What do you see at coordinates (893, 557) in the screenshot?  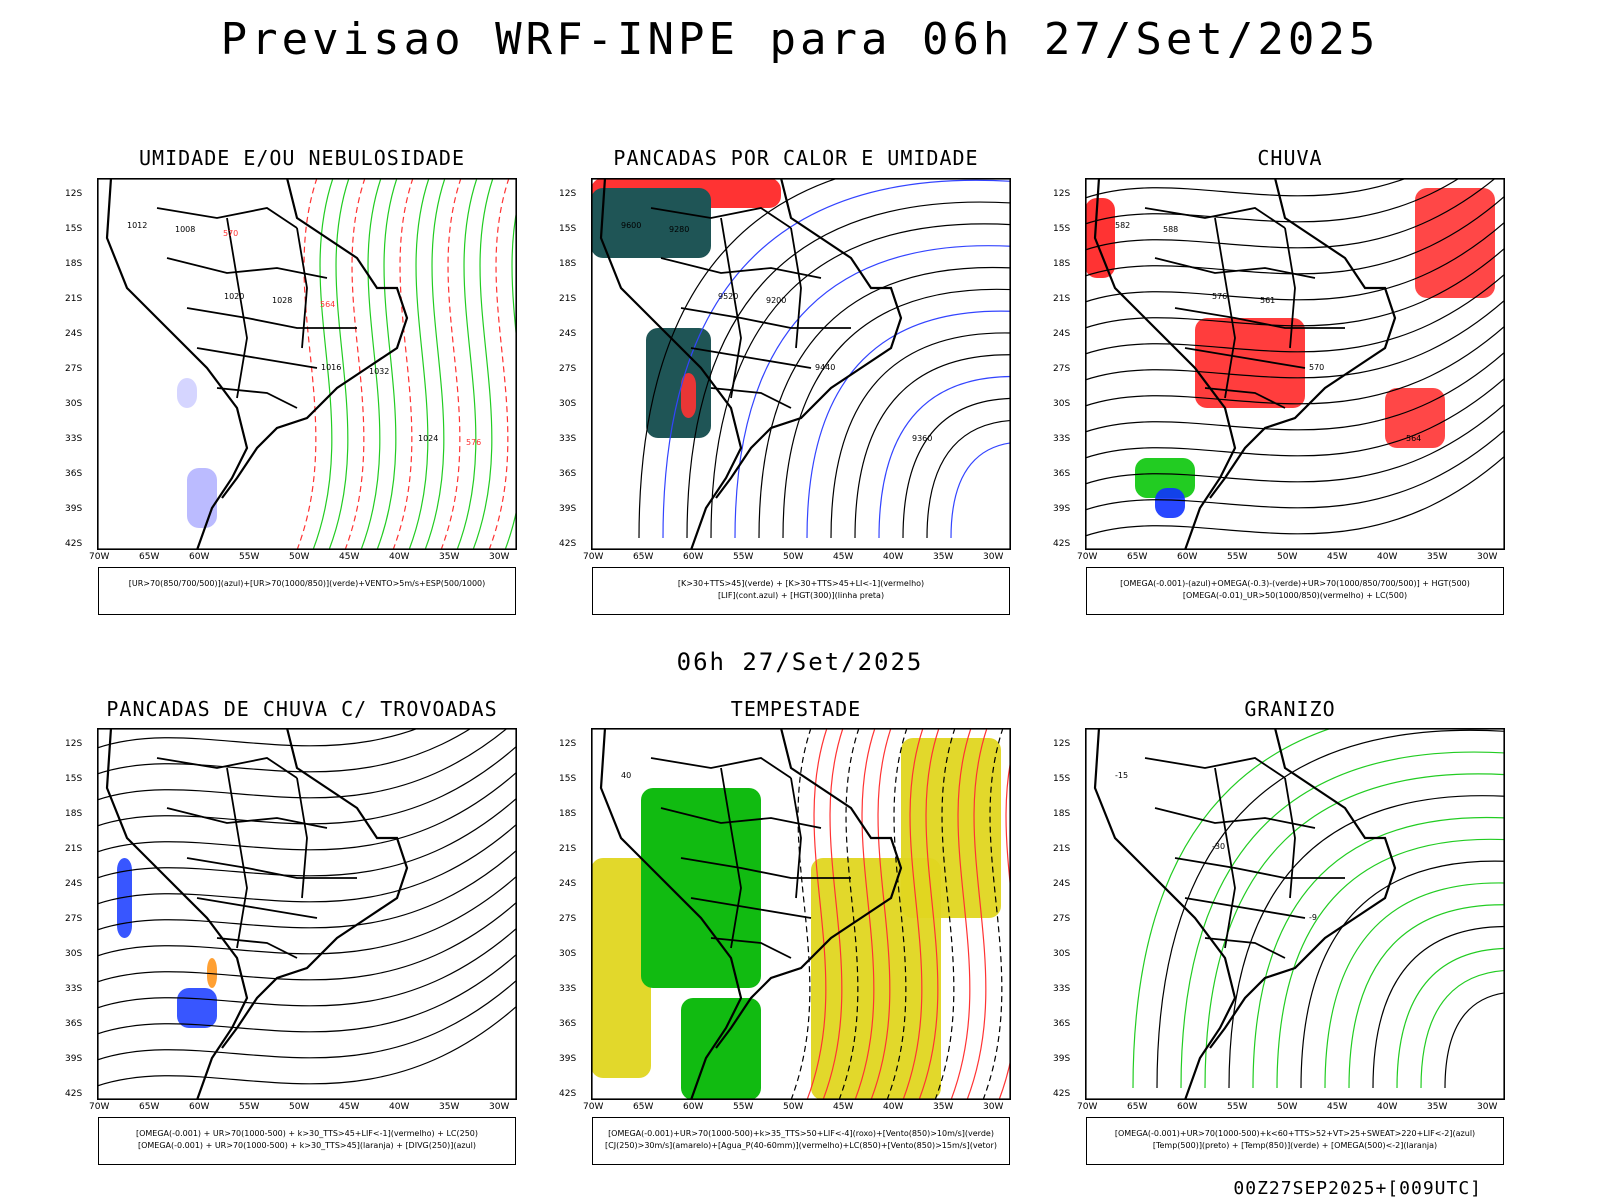 I see `lon-tick-label: 40W` at bounding box center [893, 557].